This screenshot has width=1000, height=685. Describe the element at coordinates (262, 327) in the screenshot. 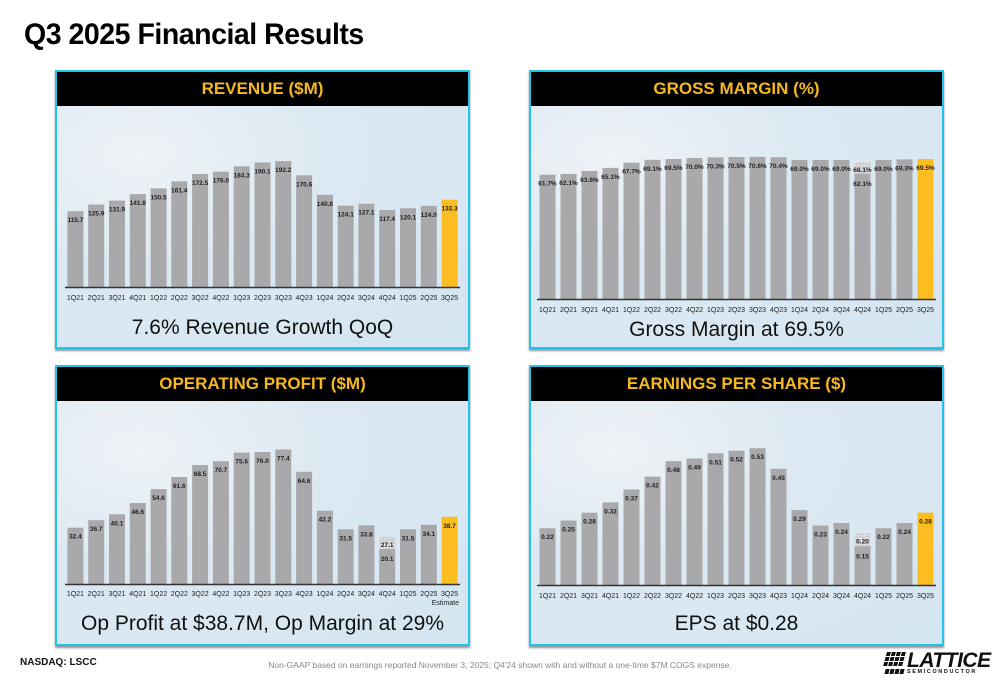

I see `revenue-caption: 7.6% Revenue Growth QoQ` at that location.